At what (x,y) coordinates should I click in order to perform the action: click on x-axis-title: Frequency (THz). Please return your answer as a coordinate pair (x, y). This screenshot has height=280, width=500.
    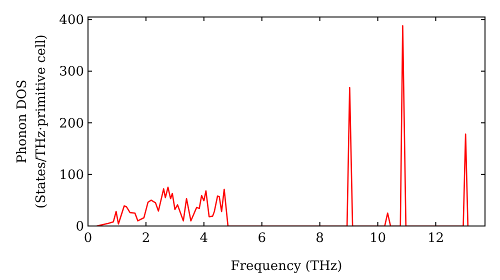
    Looking at the image, I should click on (286, 266).